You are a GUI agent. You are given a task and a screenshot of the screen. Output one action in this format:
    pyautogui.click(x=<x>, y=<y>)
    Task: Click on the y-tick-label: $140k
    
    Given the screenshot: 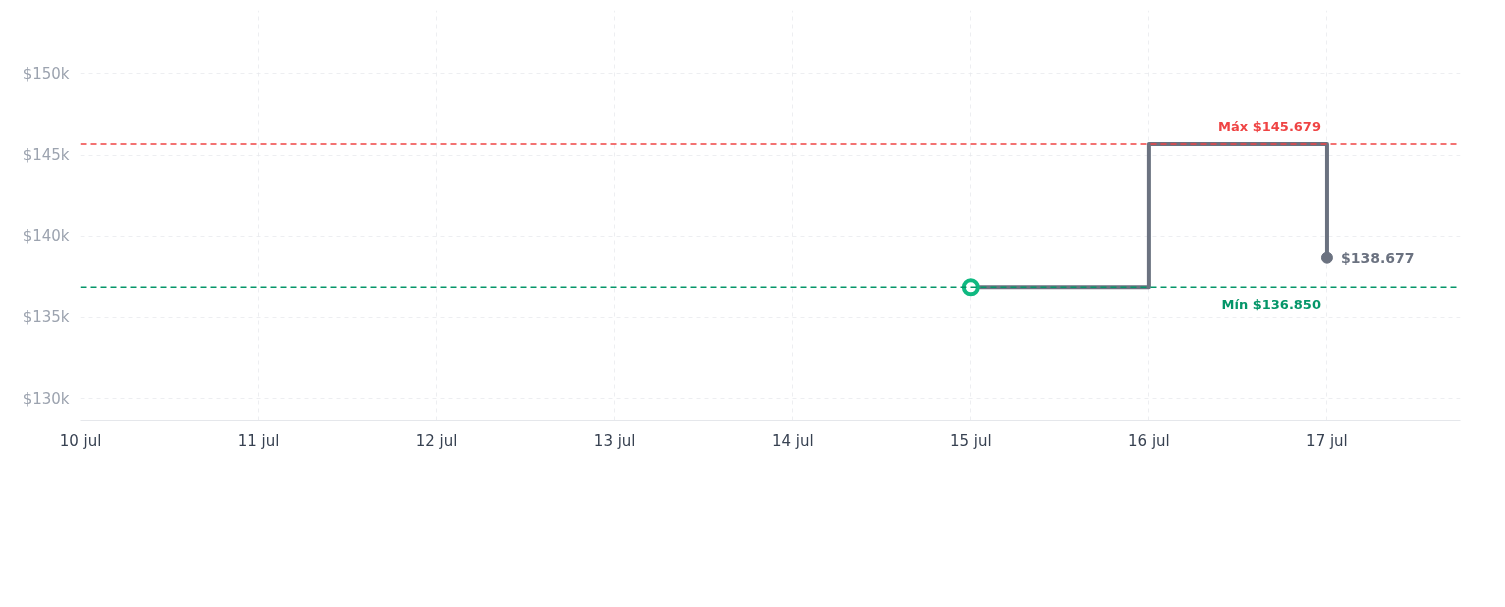 What is the action you would take?
    pyautogui.click(x=46, y=236)
    